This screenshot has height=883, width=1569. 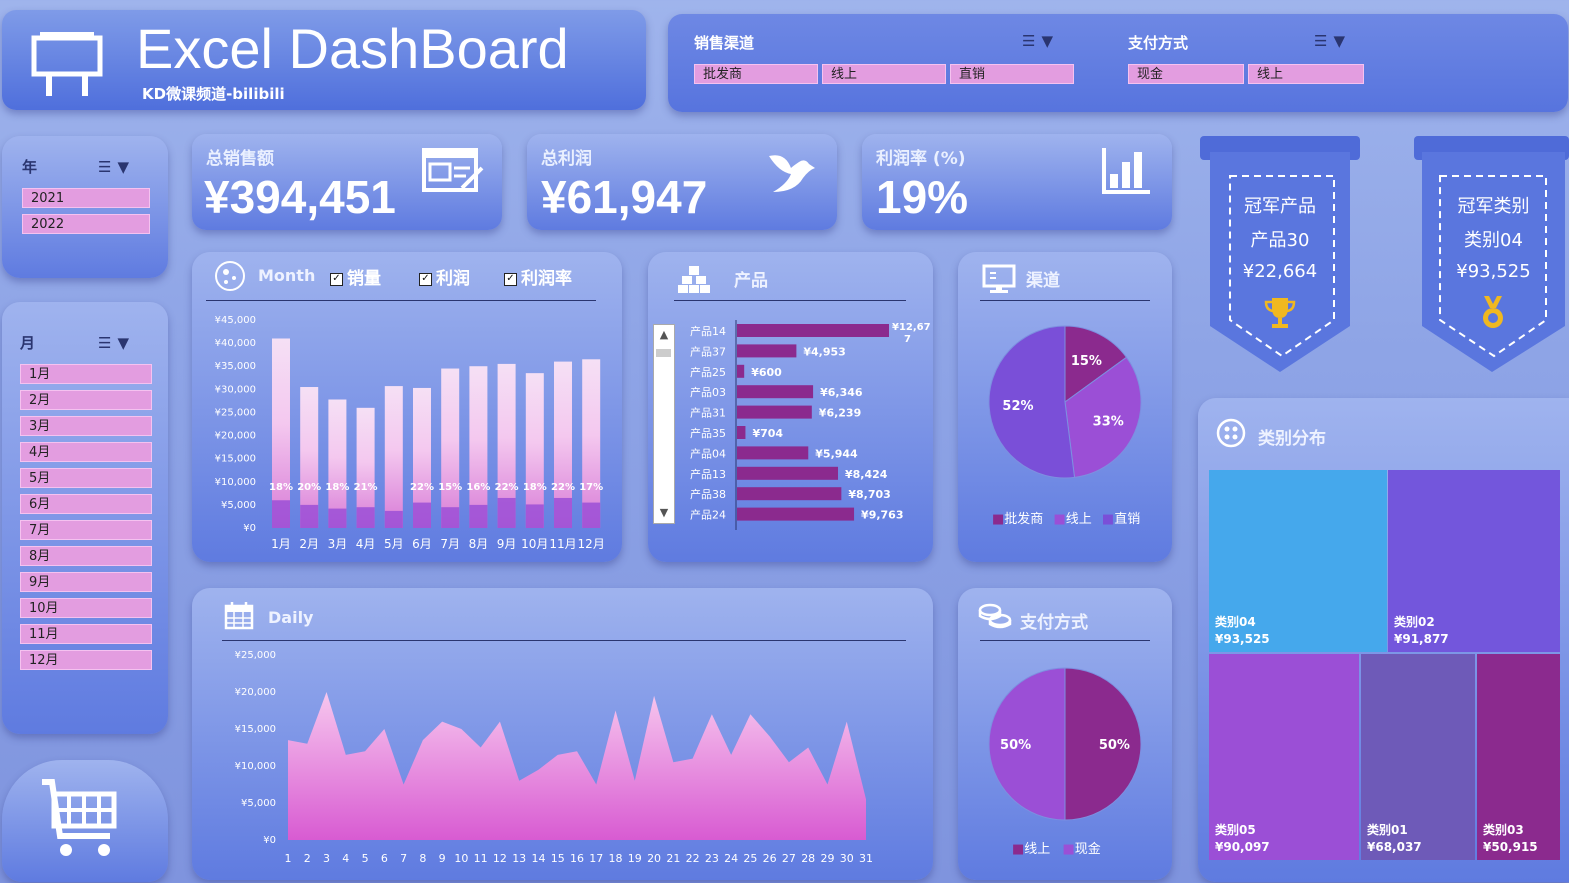 What do you see at coordinates (442, 858) in the screenshot?
I see `x-tick-label: 9` at bounding box center [442, 858].